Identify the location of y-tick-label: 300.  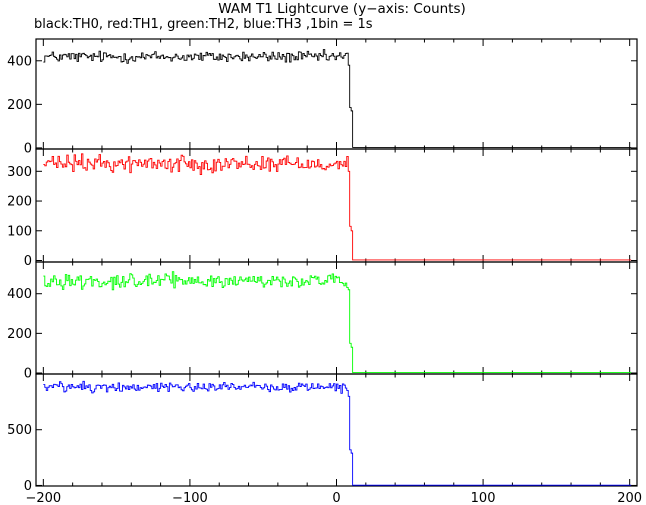
(19, 172).